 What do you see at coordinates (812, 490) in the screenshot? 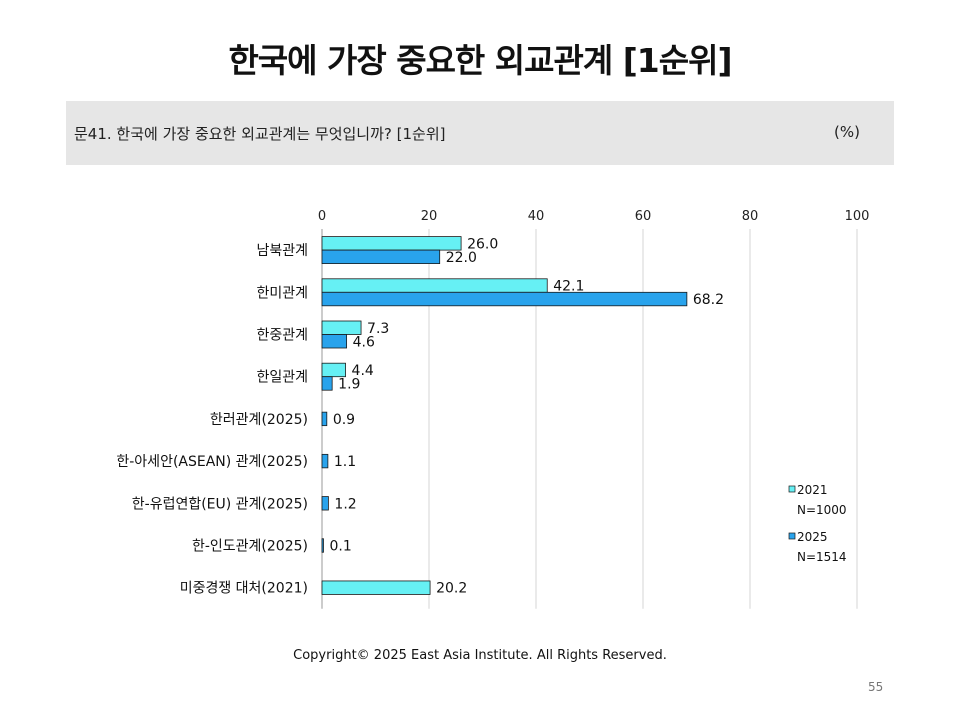
I see `legend-label: 2021` at bounding box center [812, 490].